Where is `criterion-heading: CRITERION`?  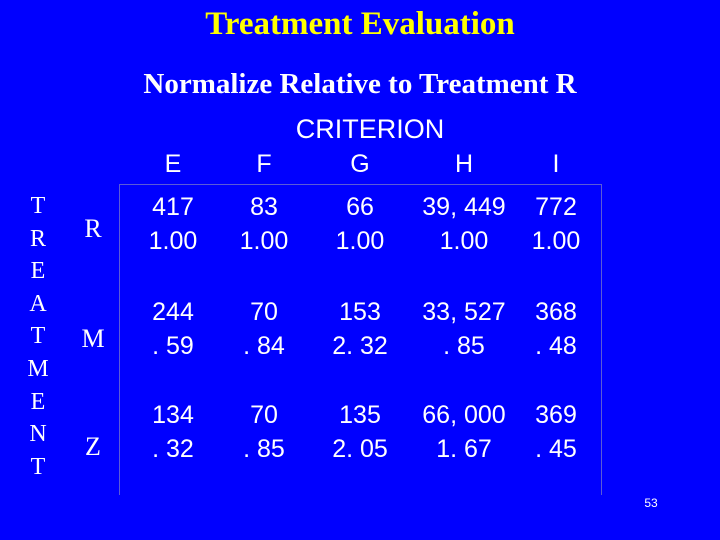
criterion-heading: CRITERION is located at coordinates (370, 129).